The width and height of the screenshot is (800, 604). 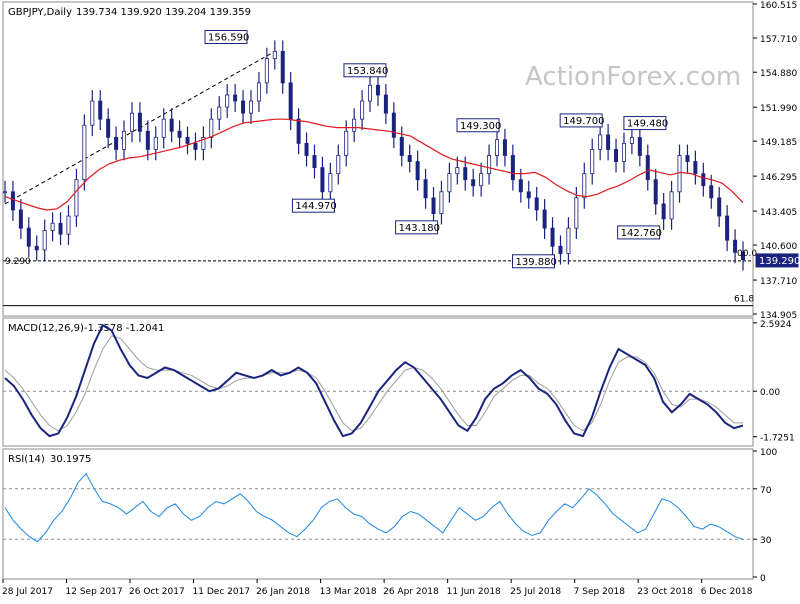 I want to click on rsi-line, so click(x=374, y=507).